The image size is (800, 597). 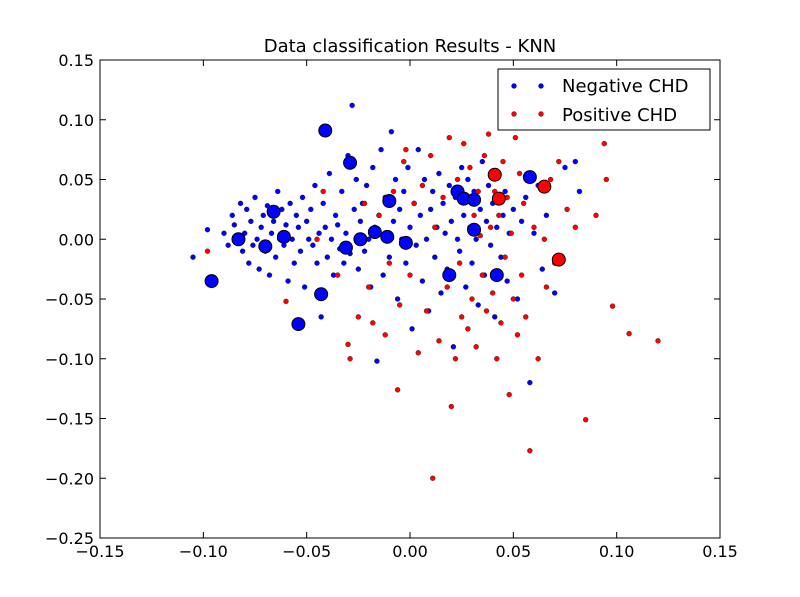 What do you see at coordinates (410, 46) in the screenshot?
I see `chart-title: Data classification Results - KNN` at bounding box center [410, 46].